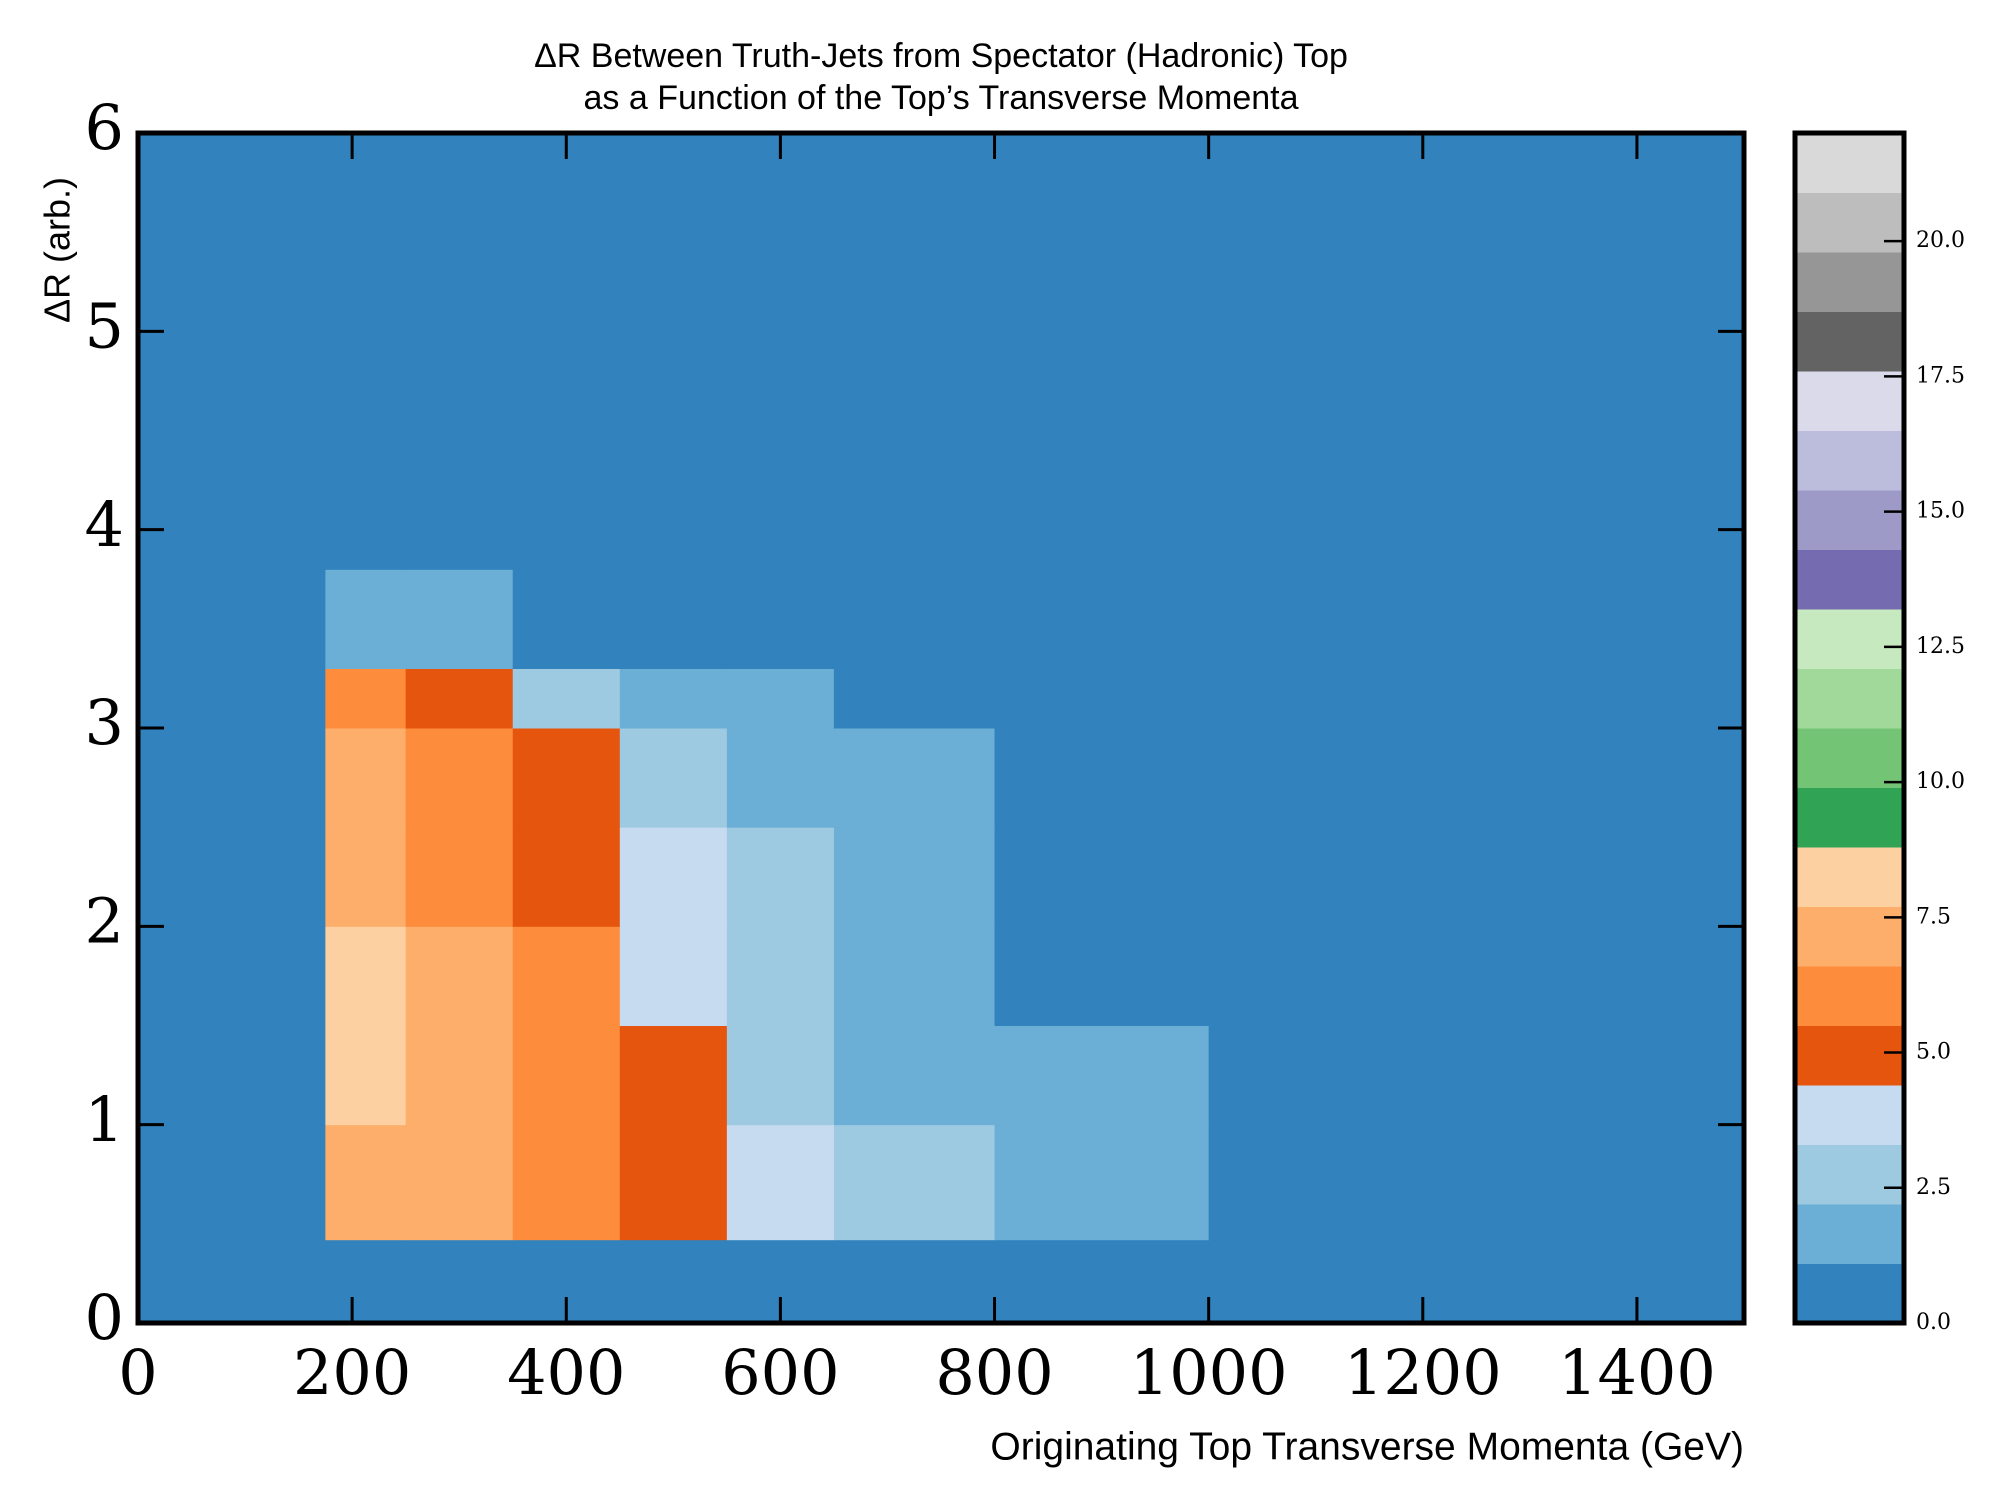  I want to click on y-tick-label: 1, so click(104, 1119).